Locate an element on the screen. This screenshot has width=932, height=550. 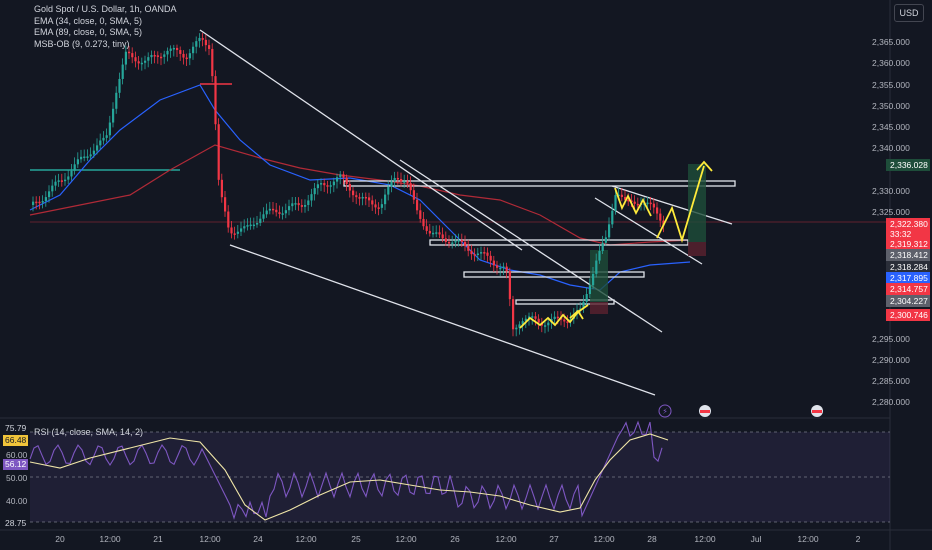
lightning-event-icon is located at coordinates (665, 411).